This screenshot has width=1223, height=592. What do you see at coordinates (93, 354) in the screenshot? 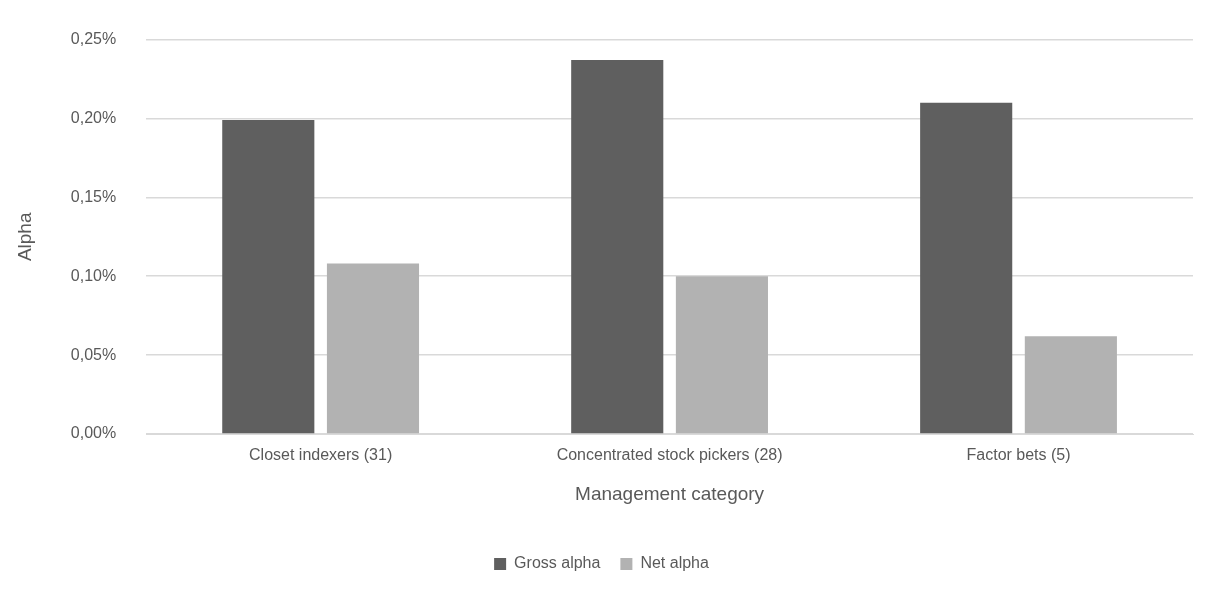
I see `y-tick-label: 0,05%` at bounding box center [93, 354].